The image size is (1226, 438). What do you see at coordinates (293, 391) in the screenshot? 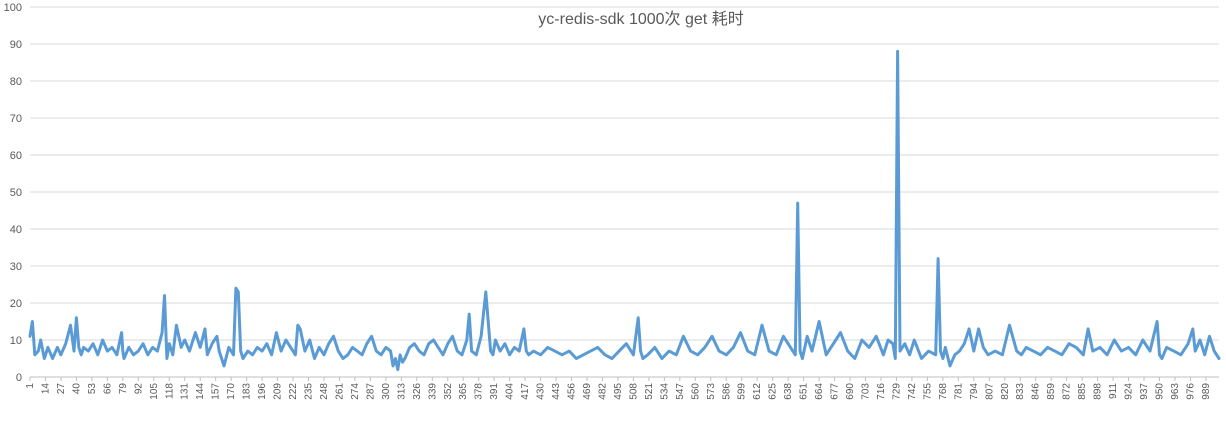
I see `x-tick-label: 222` at bounding box center [293, 391].